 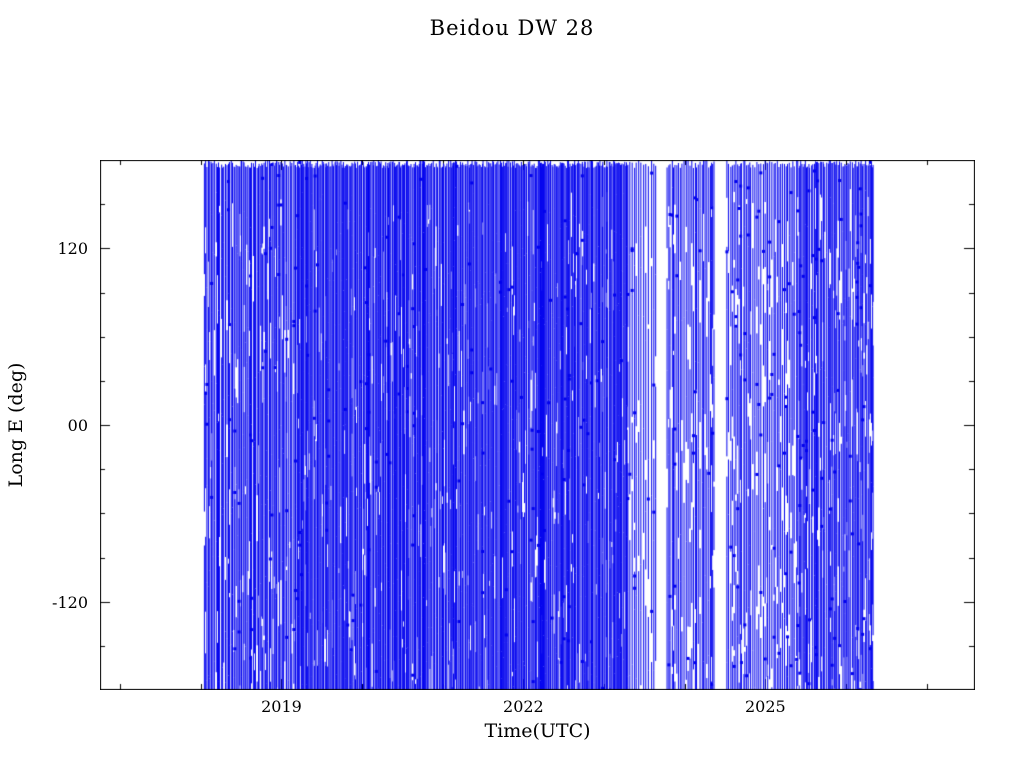 What do you see at coordinates (523, 706) in the screenshot?
I see `x-tick-label: 2022` at bounding box center [523, 706].